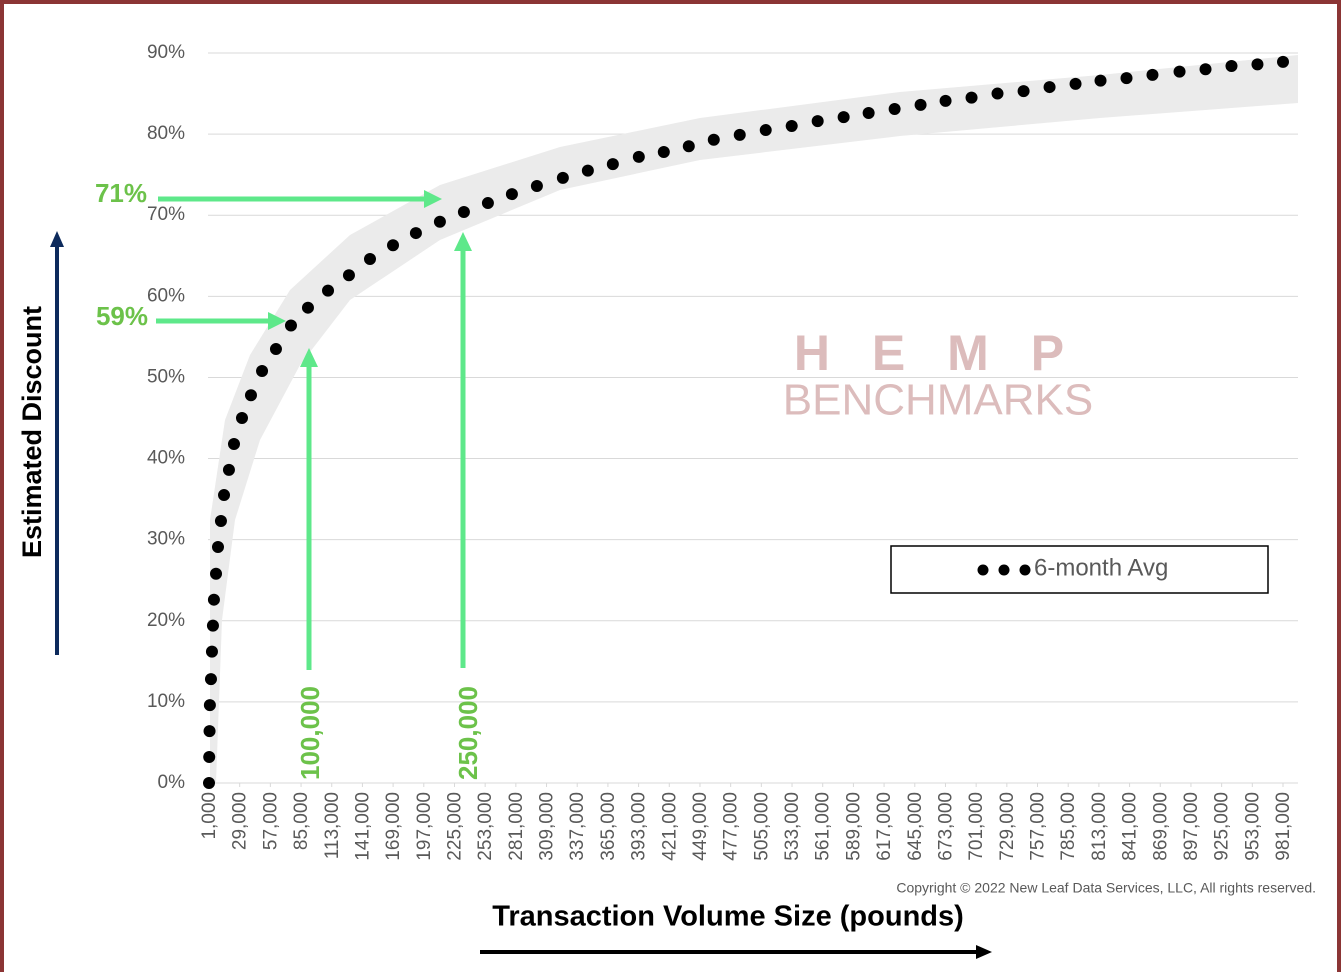  Describe the element at coordinates (393, 826) in the screenshot. I see `x-tick-label: 169,000` at that location.